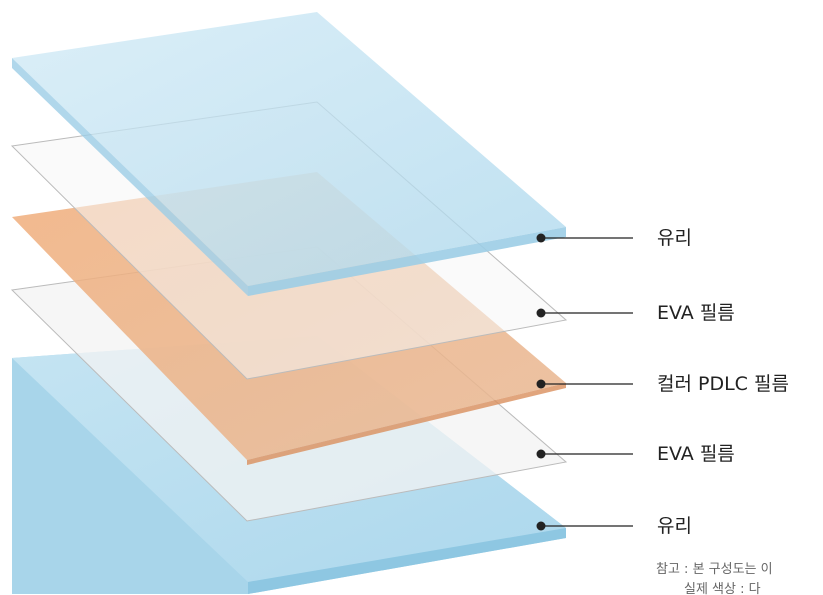 This screenshot has width=823, height=595. Describe the element at coordinates (696, 313) in the screenshot. I see `layer-label-eva-upper: EVA 필름` at that location.